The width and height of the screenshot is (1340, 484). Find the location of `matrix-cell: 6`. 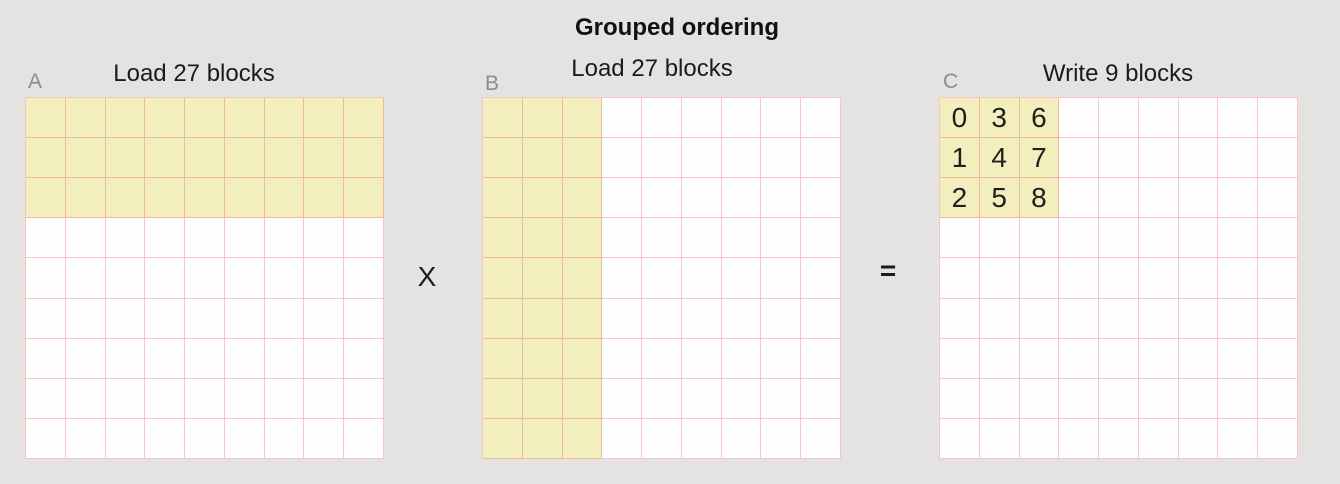

matrix-cell: 6 is located at coordinates (1039, 118).